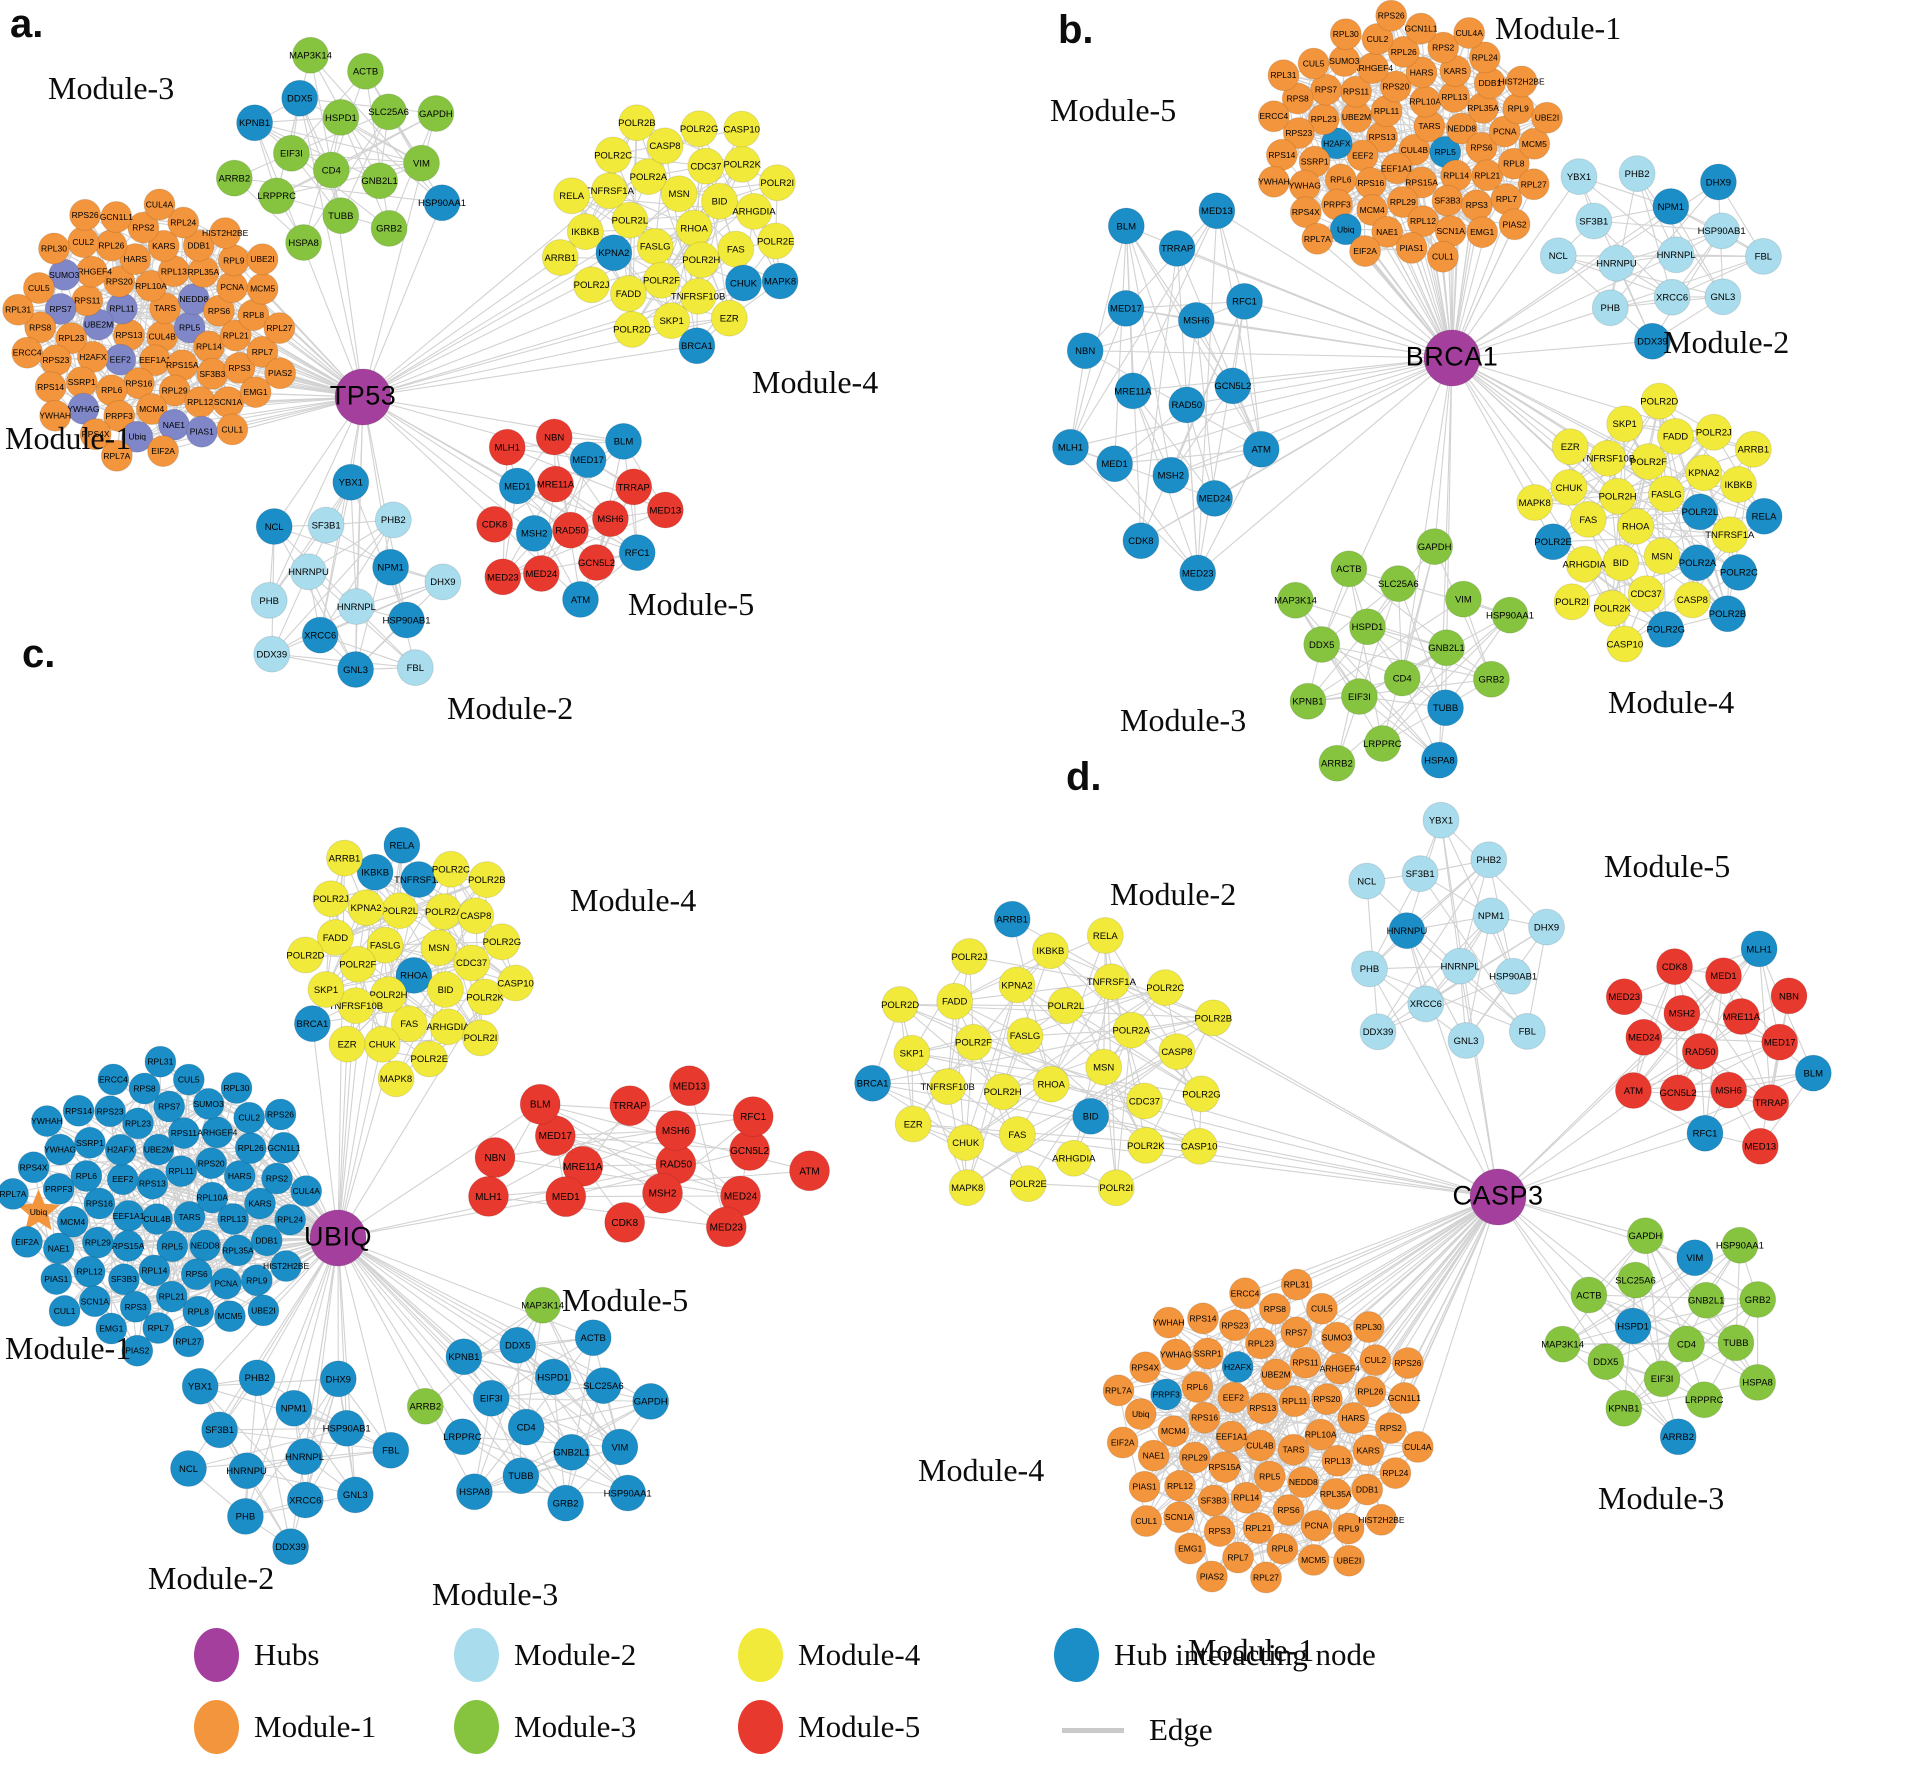 Image resolution: width=1923 pixels, height=1775 pixels. Describe the element at coordinates (1589, 1295) in the screenshot. I see `node-ACTB` at that location.